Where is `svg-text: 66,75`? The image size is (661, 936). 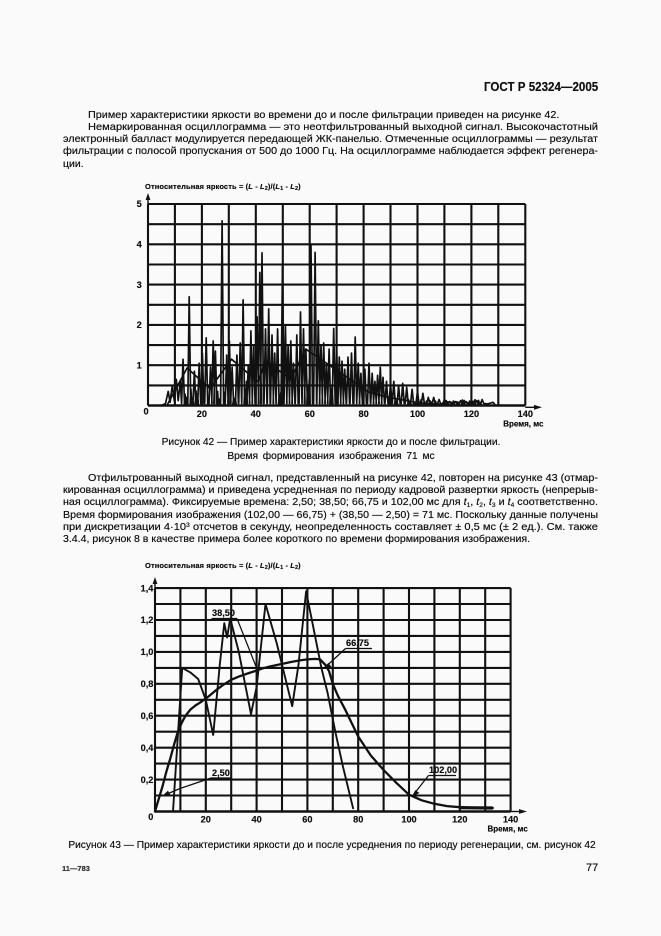 svg-text: 66,75 is located at coordinates (357, 643).